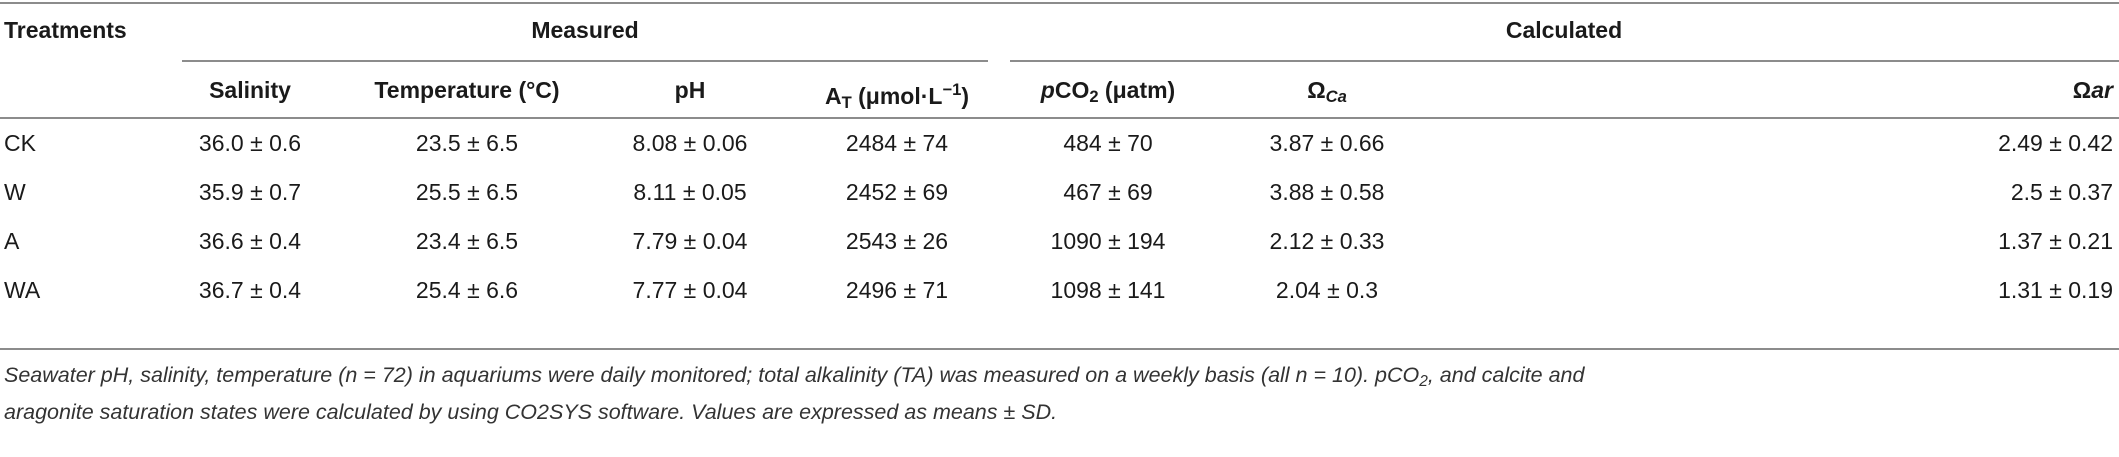 This screenshot has height=457, width=2119. I want to click on omega-calcite-cell: 2.04 ± 0.3, so click(1327, 290).